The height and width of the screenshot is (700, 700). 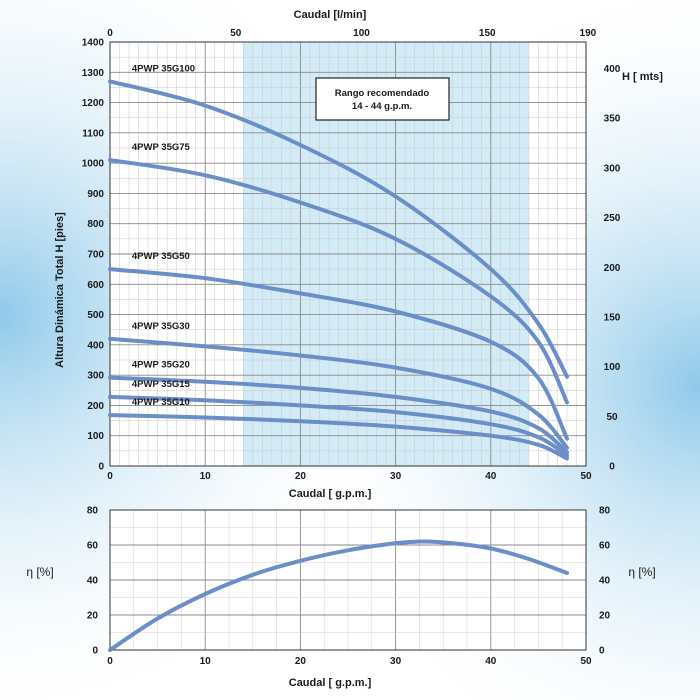 What do you see at coordinates (95, 376) in the screenshot?
I see `y-tick-label: 300` at bounding box center [95, 376].